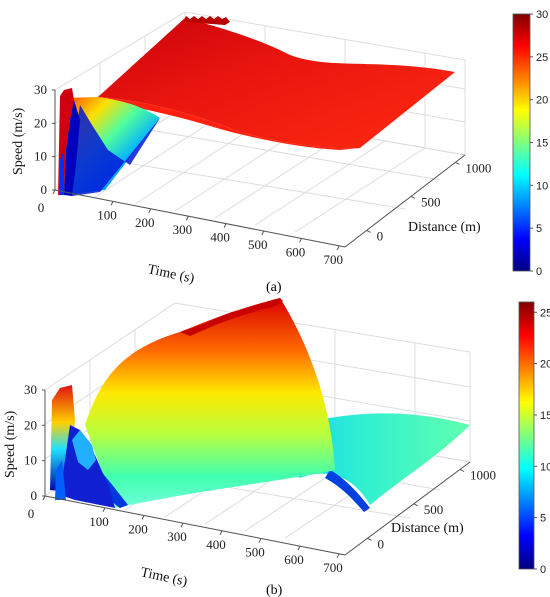 The height and width of the screenshot is (597, 550). Describe the element at coordinates (521, 142) in the screenshot. I see `panel-a-colorbar` at that location.